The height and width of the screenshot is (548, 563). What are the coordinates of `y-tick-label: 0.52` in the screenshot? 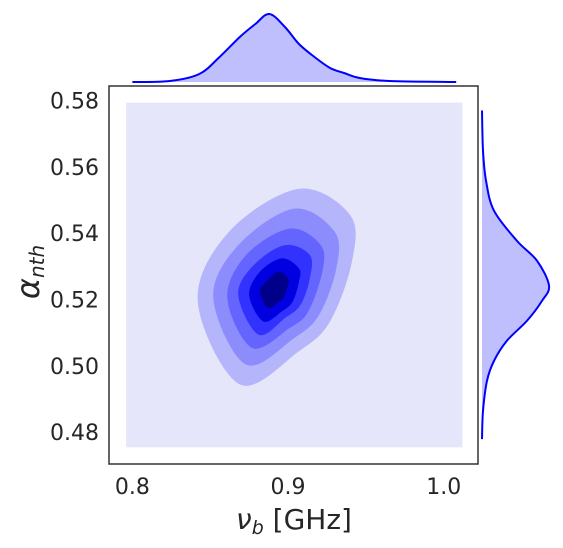 It's located at (74, 301).